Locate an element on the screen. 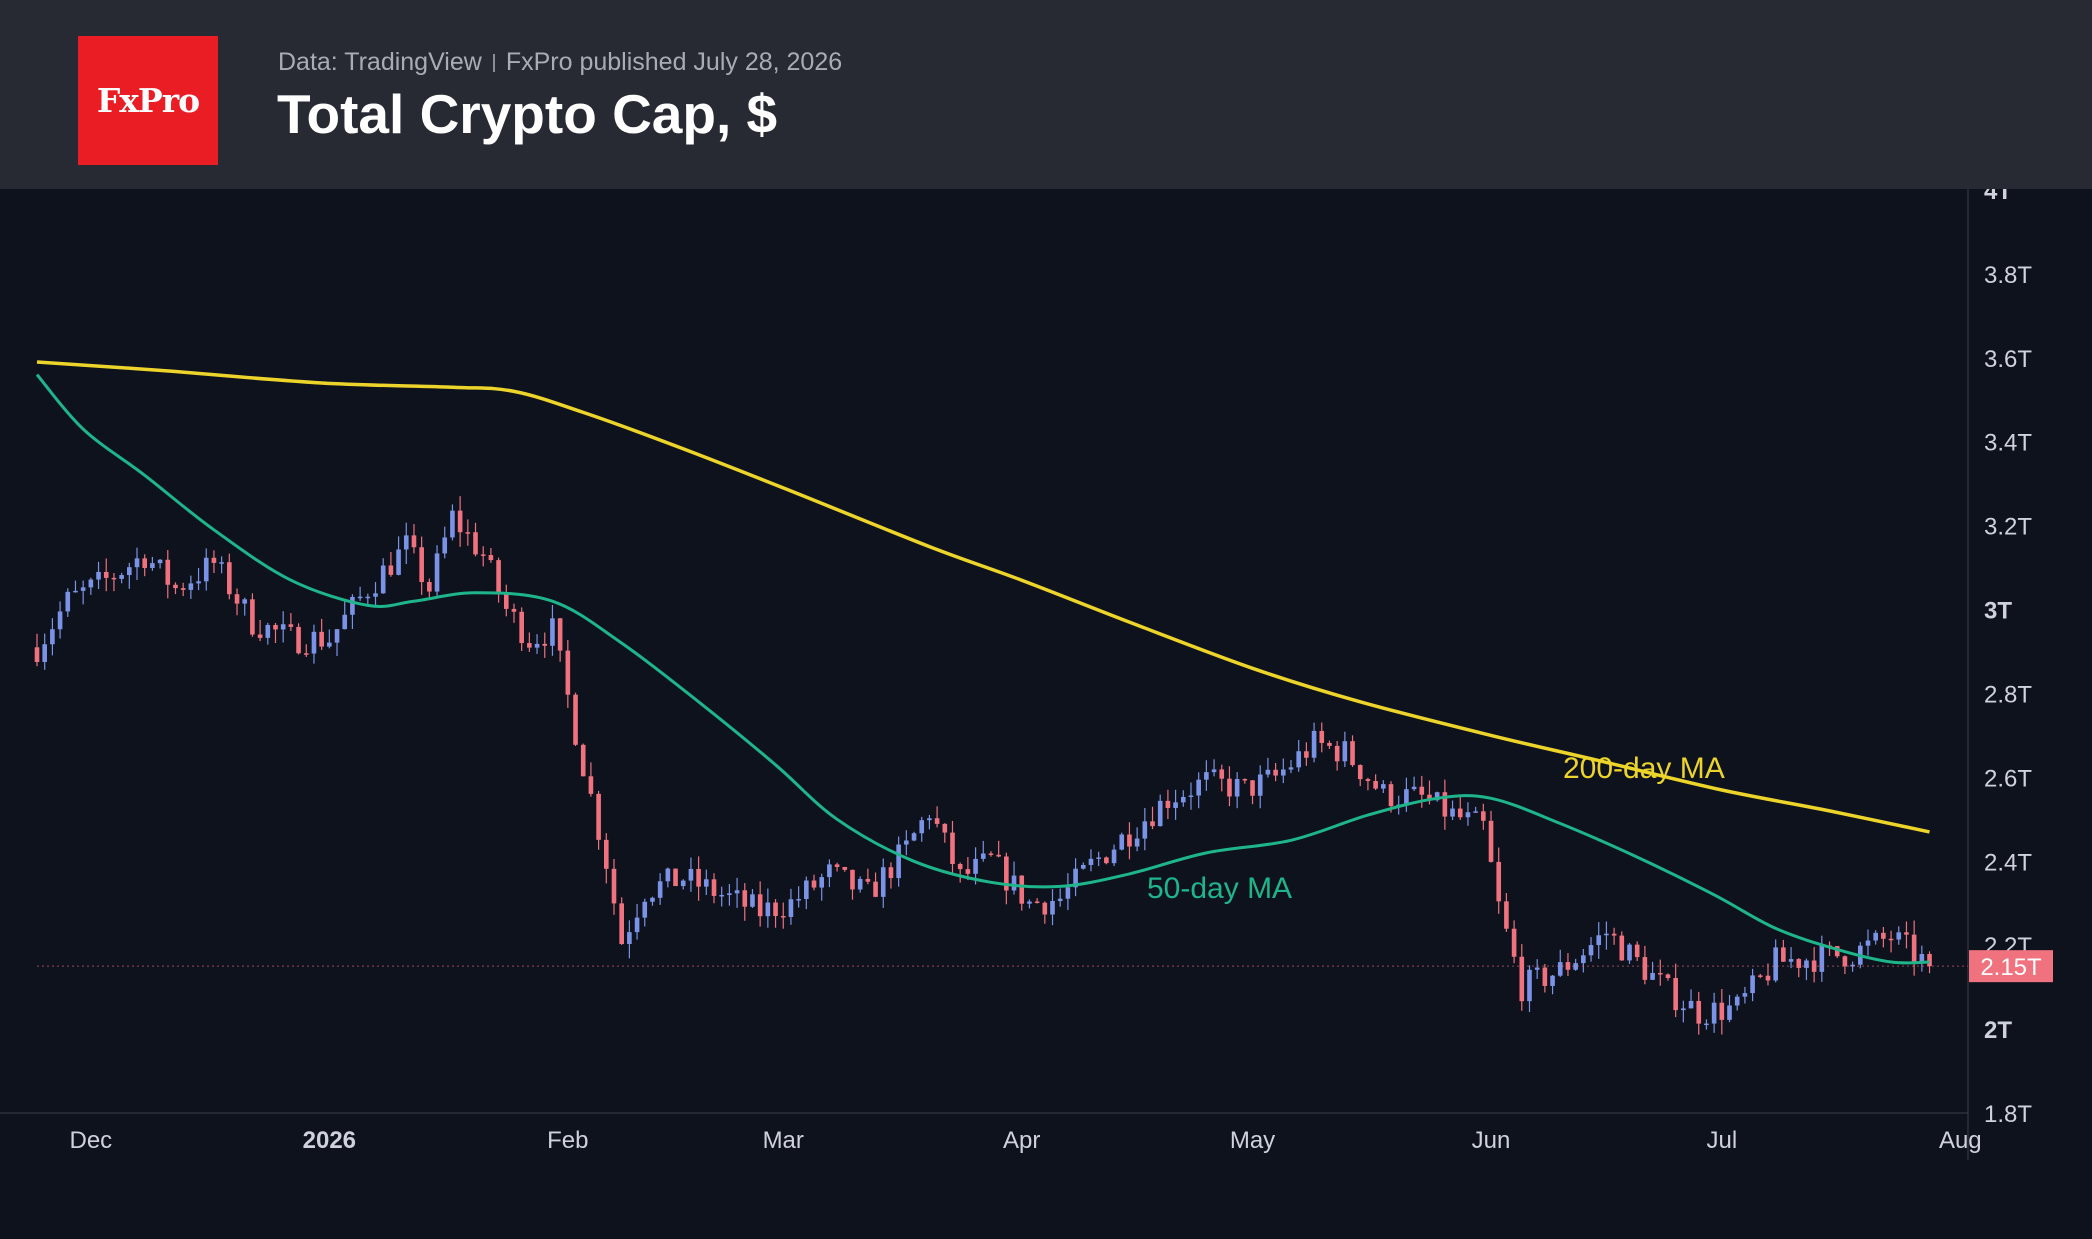 The image size is (2092, 1239). last-price-tag is located at coordinates (2011, 966).